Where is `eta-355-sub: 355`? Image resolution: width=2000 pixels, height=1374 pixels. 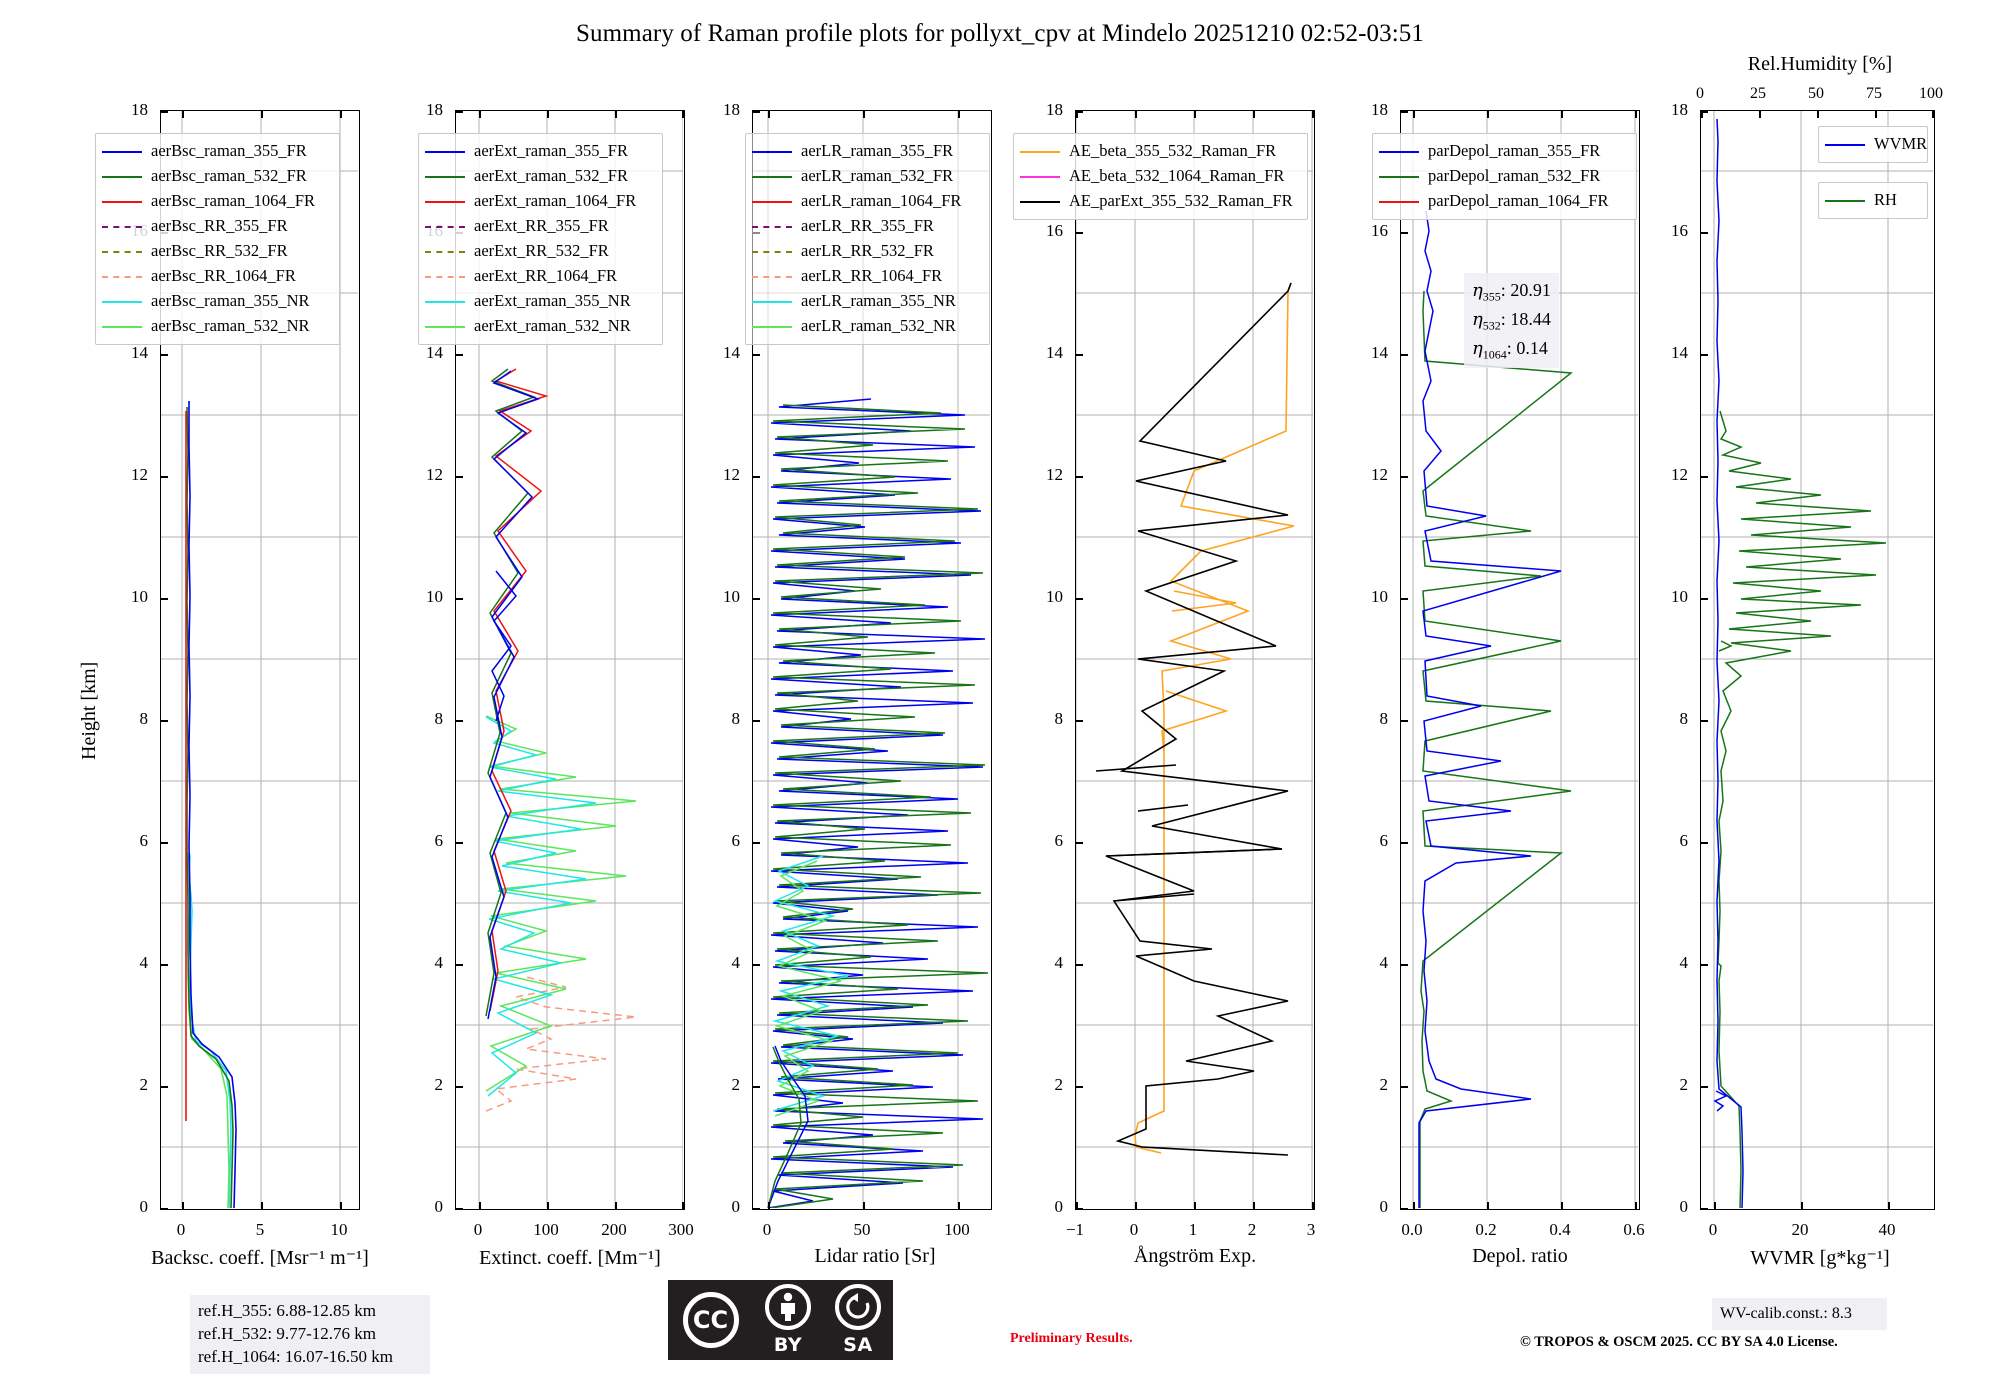 eta-355-sub: 355 is located at coordinates (1491, 296).